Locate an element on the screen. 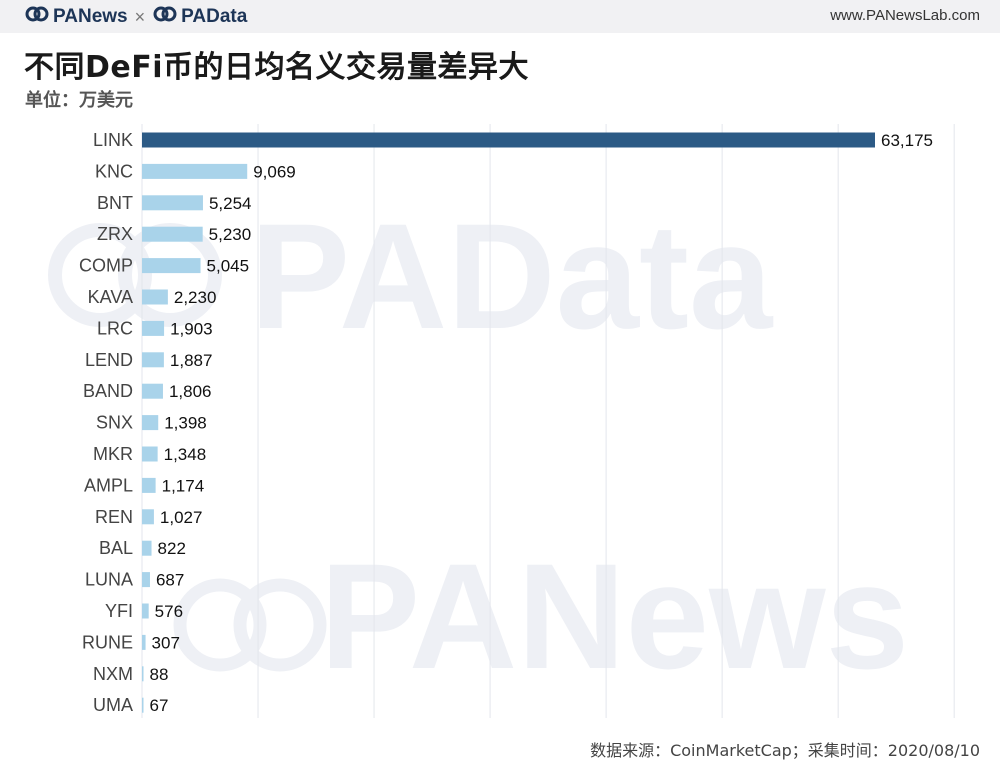  value-label: 67 is located at coordinates (159, 705).